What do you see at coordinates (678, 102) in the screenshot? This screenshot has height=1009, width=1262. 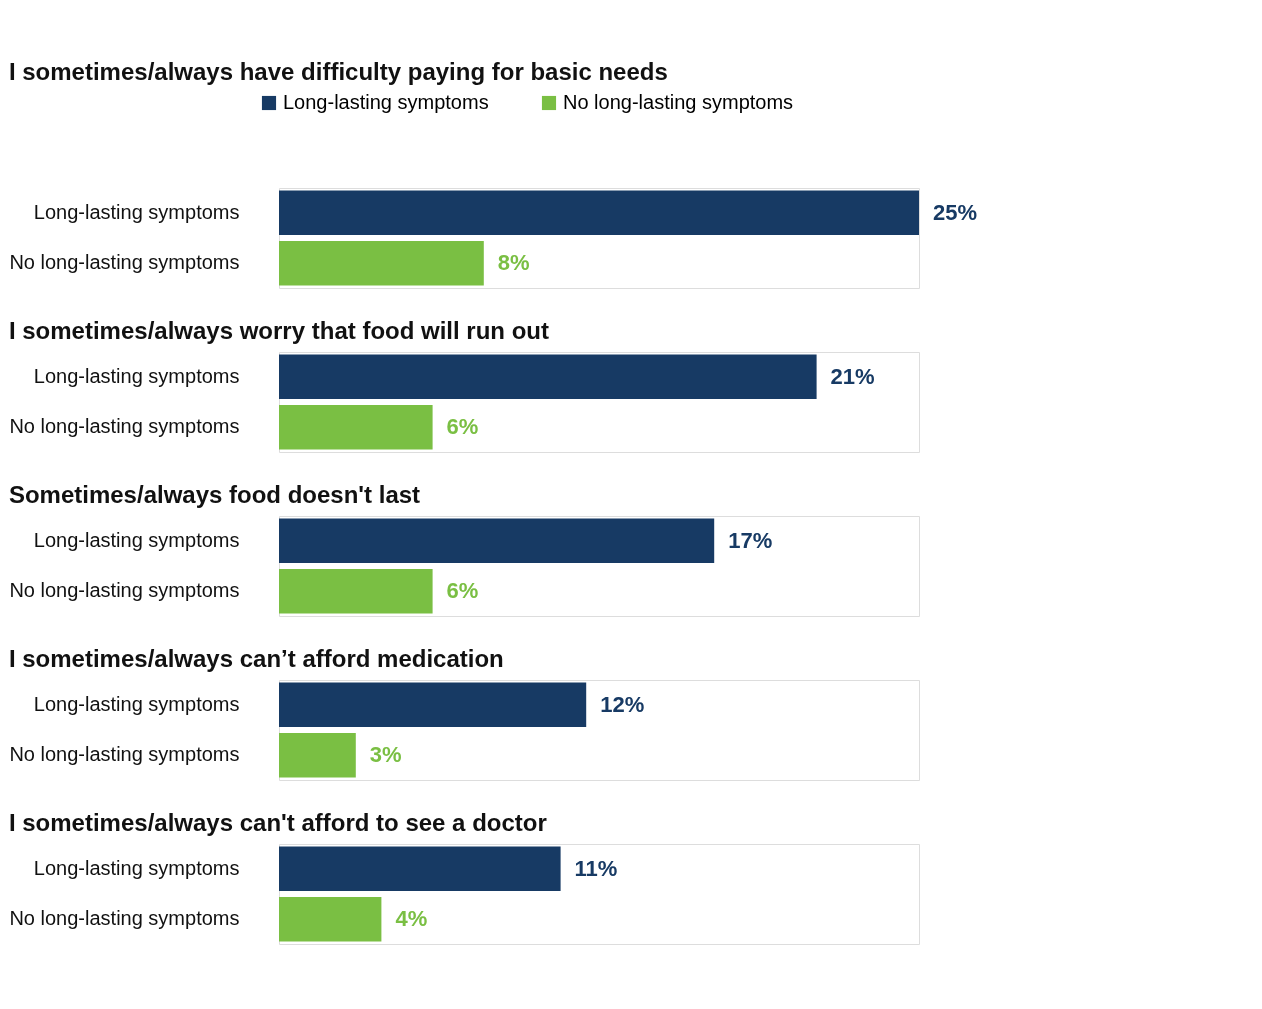 I see `legend-label: No long-lasting symptoms` at bounding box center [678, 102].